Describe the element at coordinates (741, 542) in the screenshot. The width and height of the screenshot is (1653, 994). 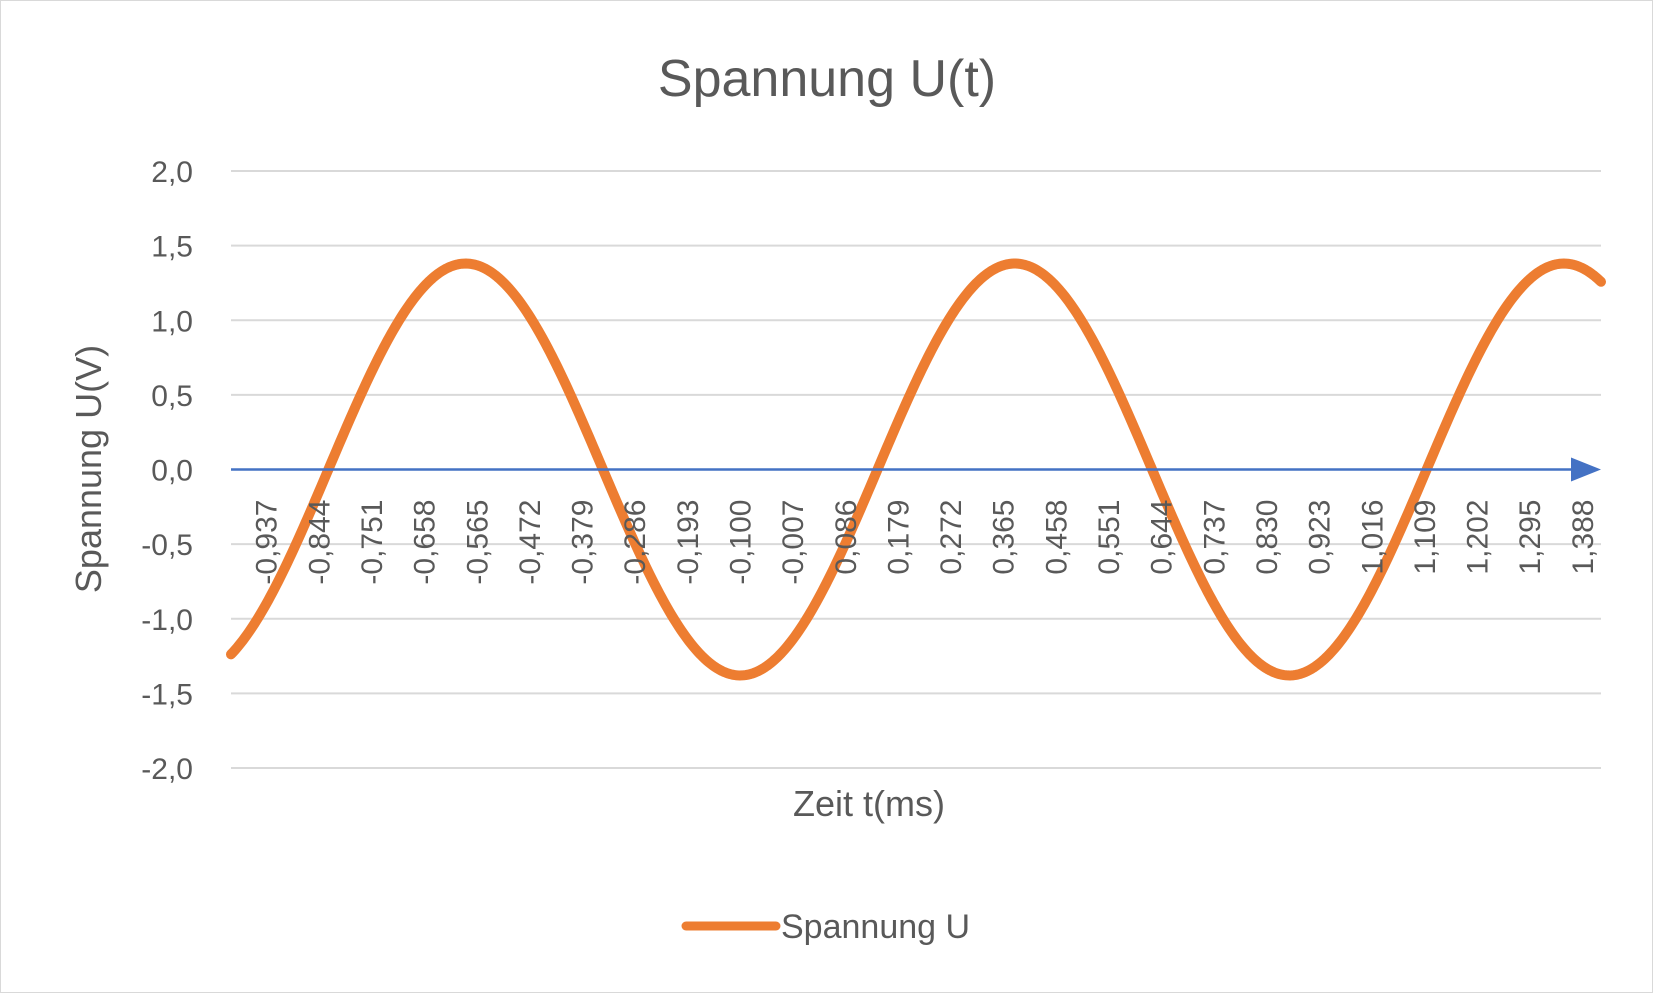
I see `x-tick-label: -0,100` at that location.